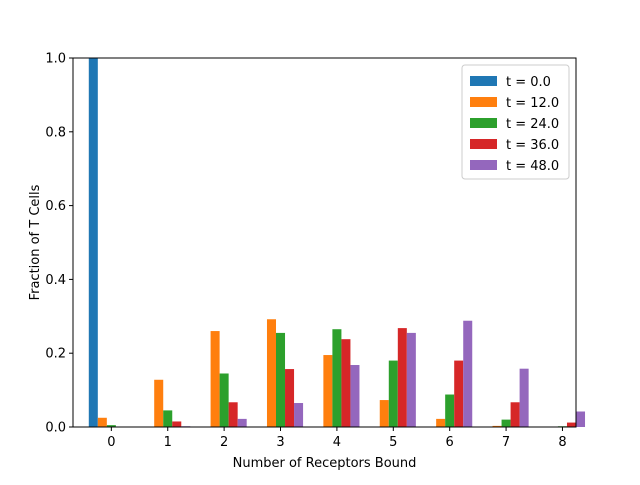 The width and height of the screenshot is (640, 485). What do you see at coordinates (59, 244) in the screenshot?
I see `y-axis-ticks: 0.0 0.2 0.4 0.6 0.8 1.0` at bounding box center [59, 244].